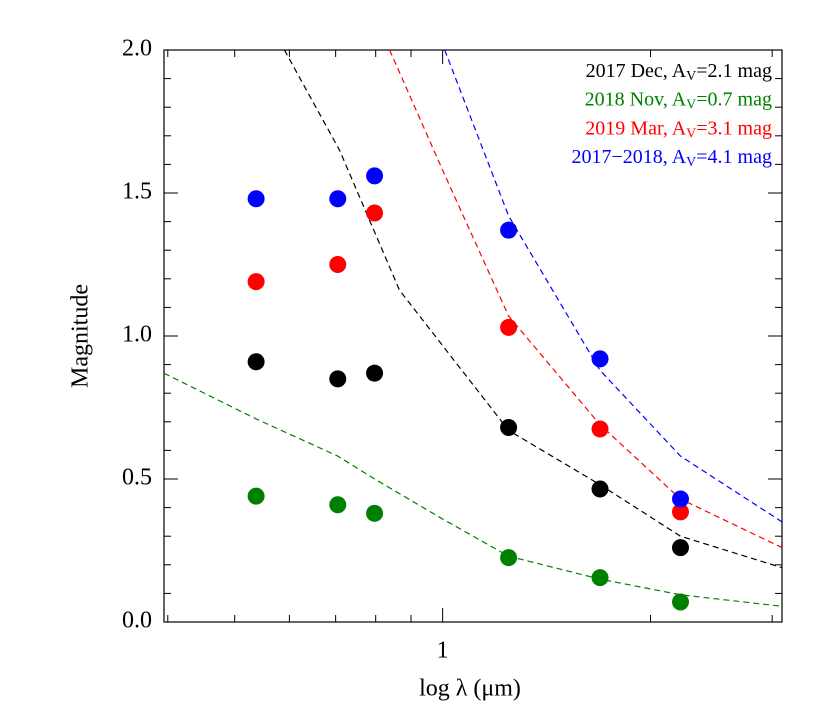  Describe the element at coordinates (470, 689) in the screenshot. I see `x-axis-title: log λ (μm)` at that location.